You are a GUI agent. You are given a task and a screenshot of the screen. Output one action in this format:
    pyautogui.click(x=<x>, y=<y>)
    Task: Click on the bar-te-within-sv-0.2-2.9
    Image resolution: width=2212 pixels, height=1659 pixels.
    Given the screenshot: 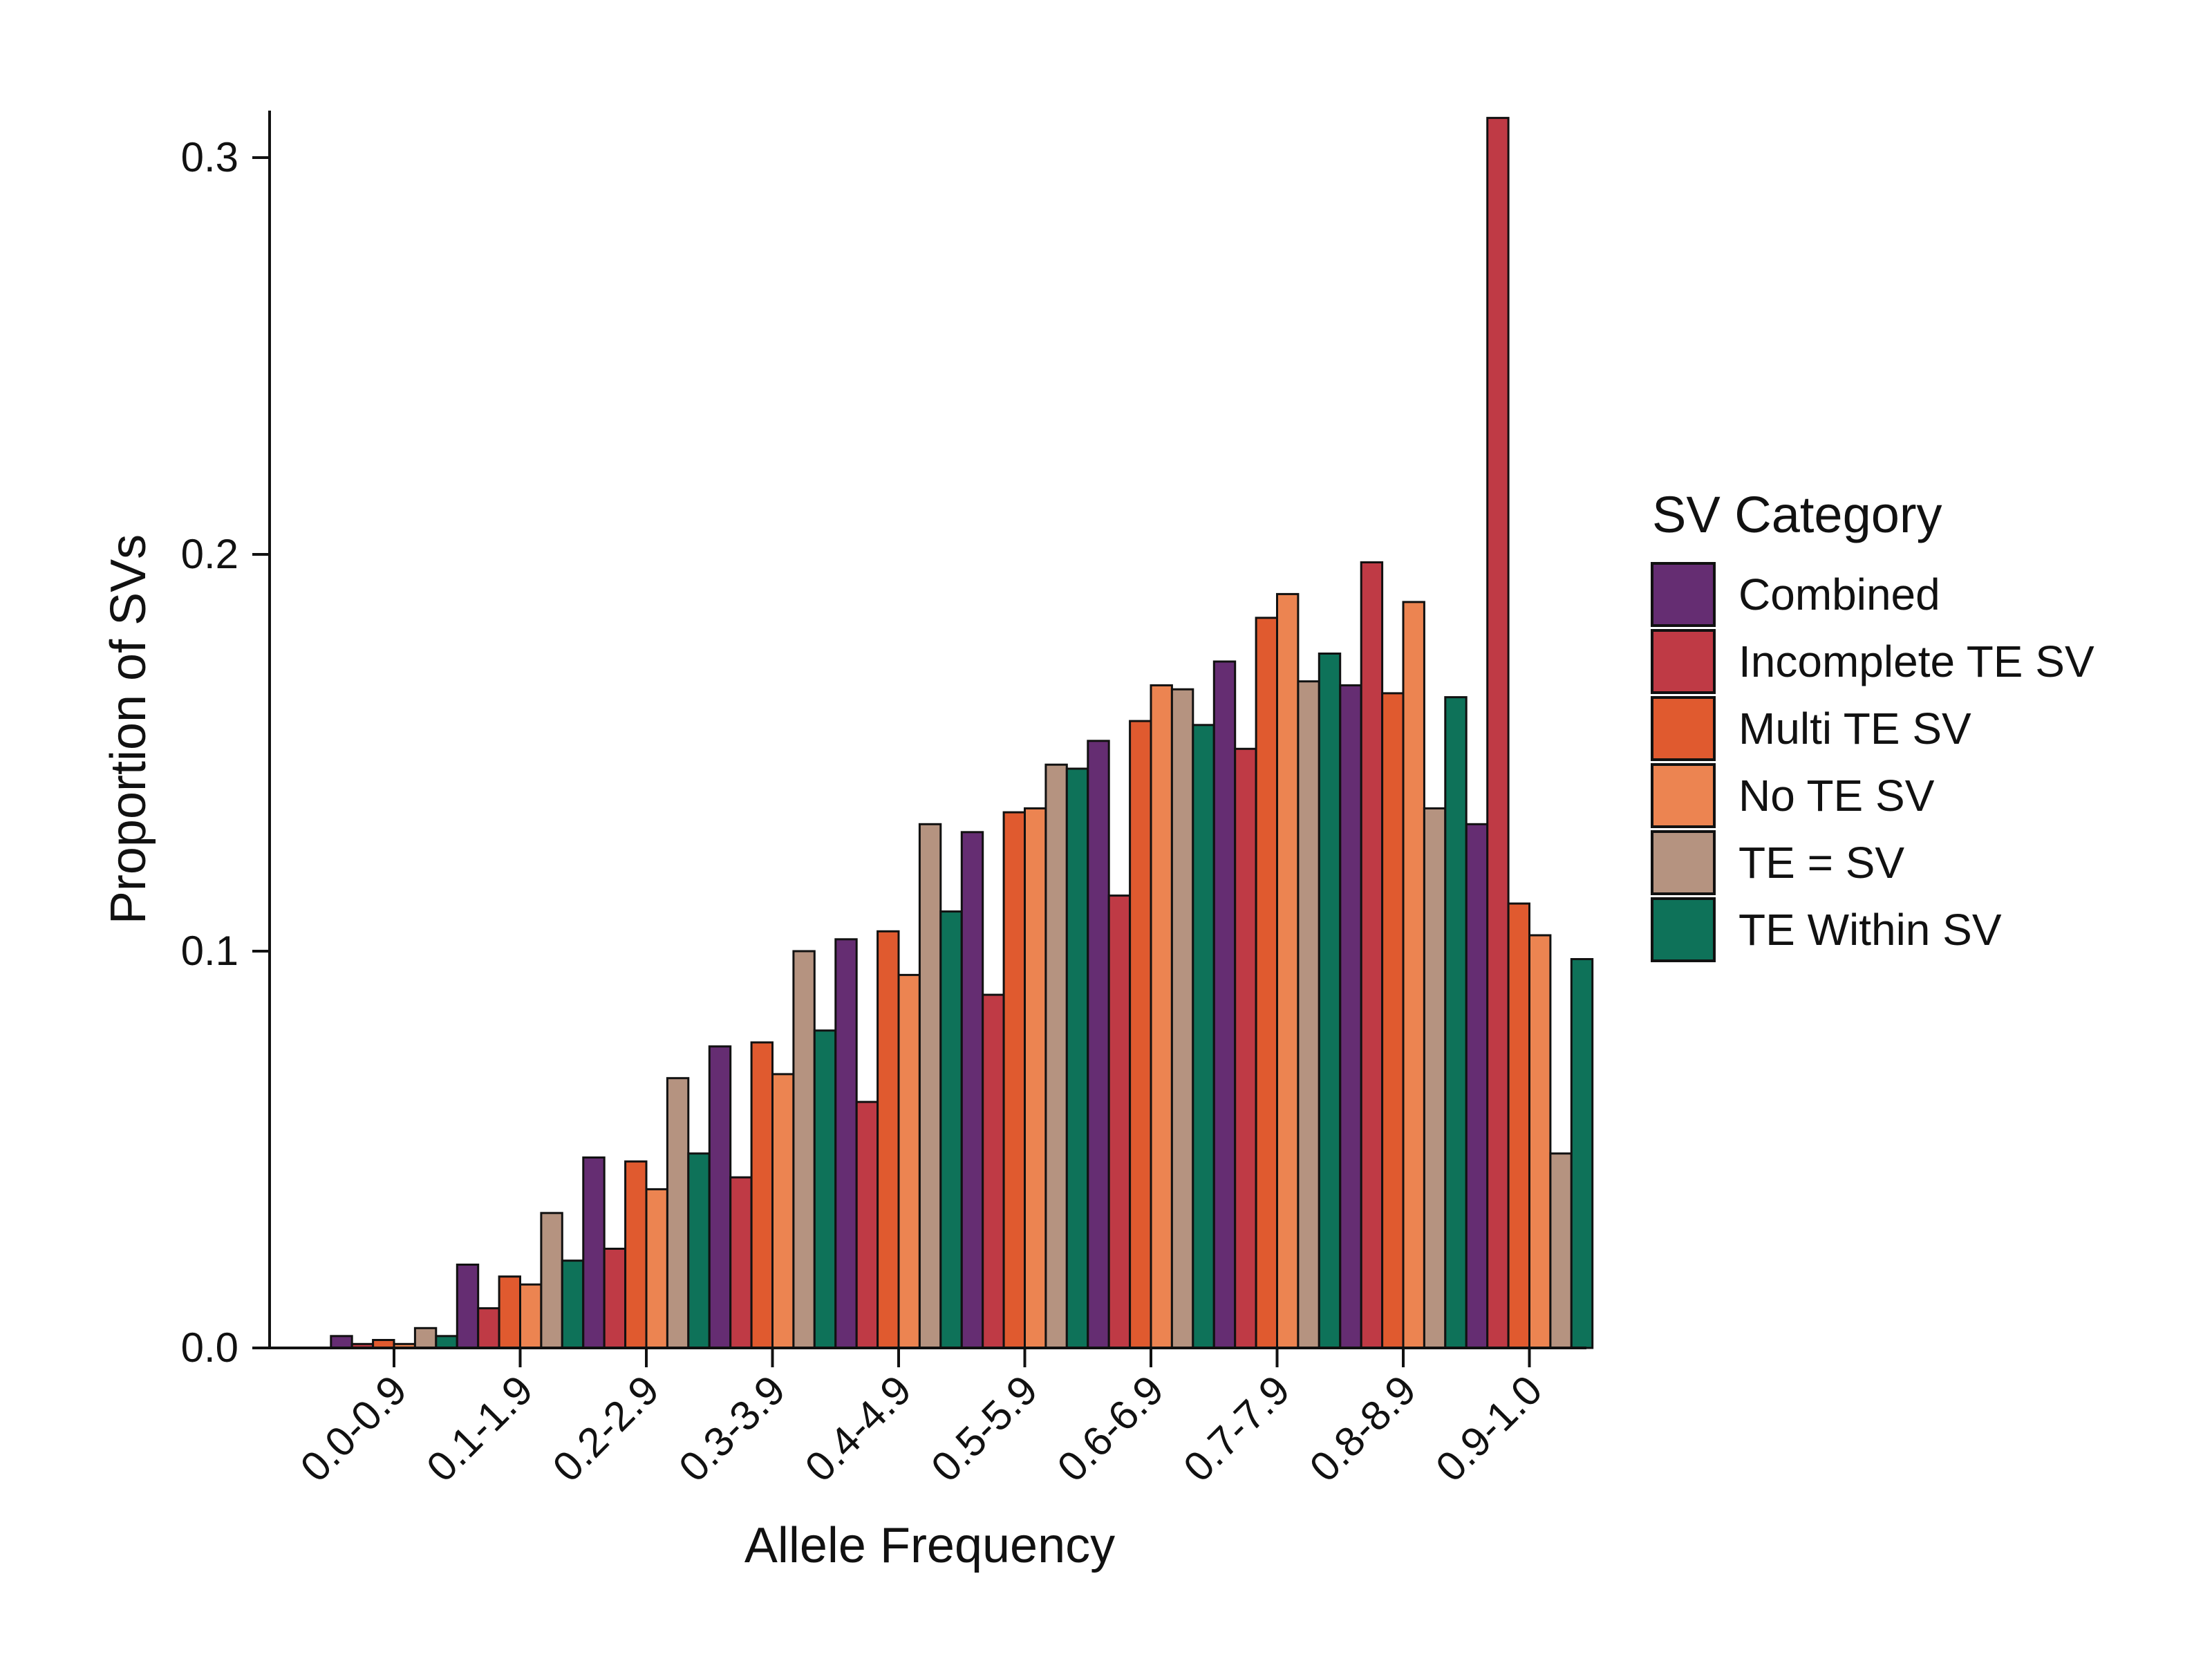 What is the action you would take?
    pyautogui.click(x=699, y=1250)
    